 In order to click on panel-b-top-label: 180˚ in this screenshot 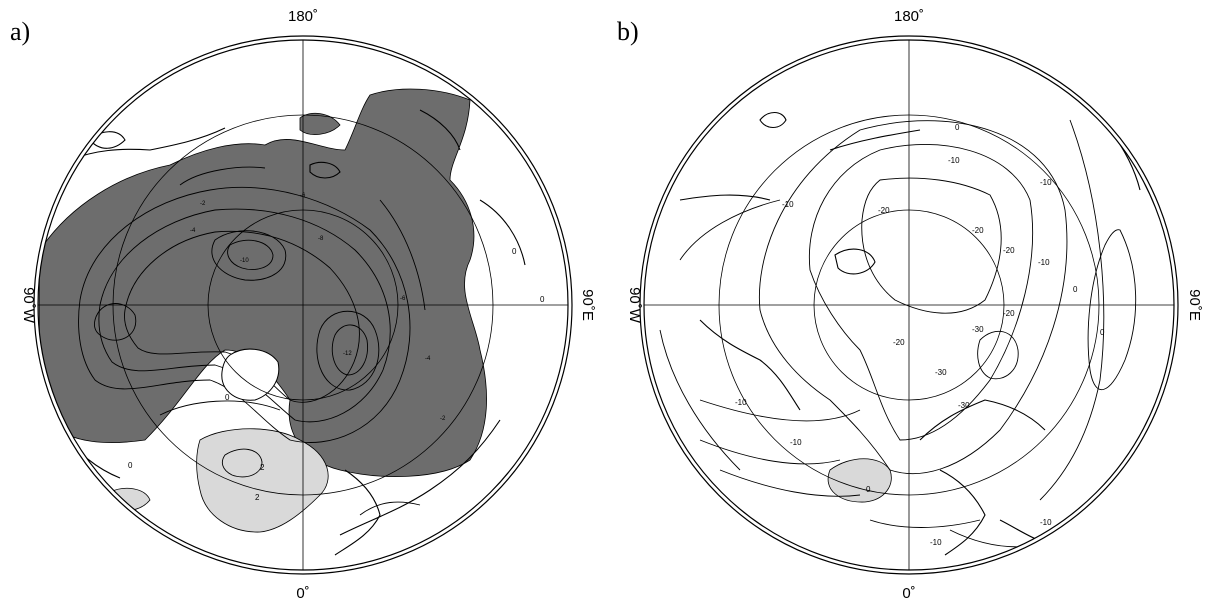, I will do `click(909, 16)`.